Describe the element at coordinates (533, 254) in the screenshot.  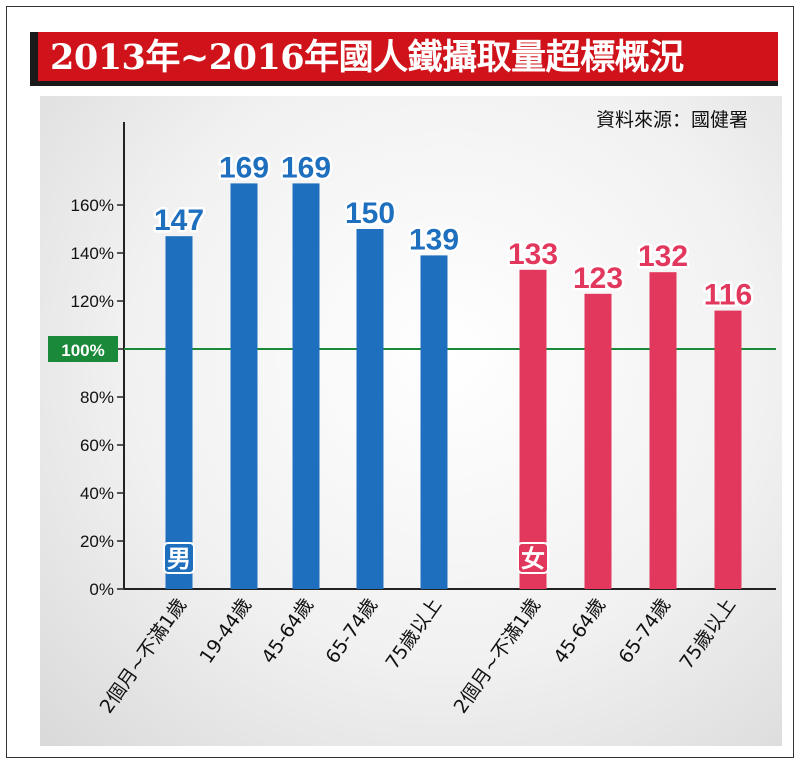
I see `bar-value-label: 133` at that location.